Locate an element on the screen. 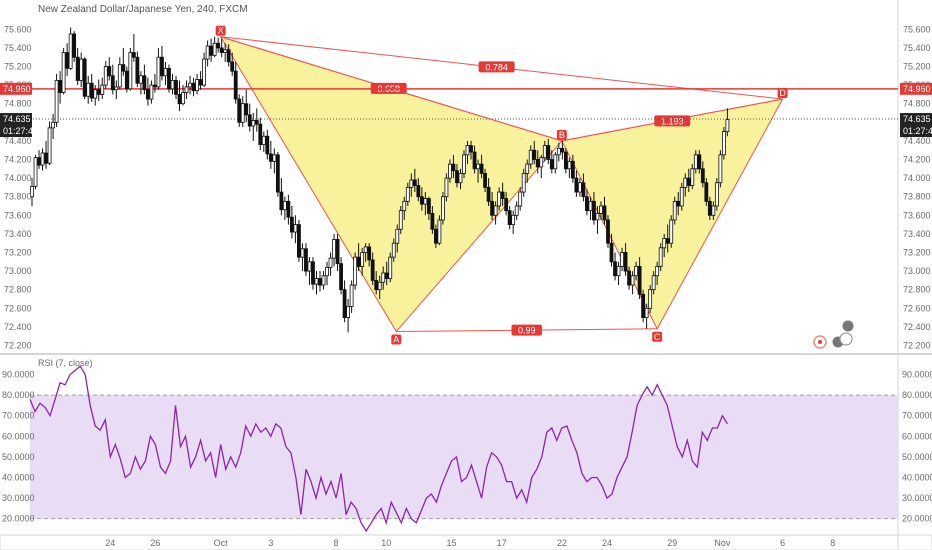 The width and height of the screenshot is (932, 550). pattern-point-tag is located at coordinates (396, 339).